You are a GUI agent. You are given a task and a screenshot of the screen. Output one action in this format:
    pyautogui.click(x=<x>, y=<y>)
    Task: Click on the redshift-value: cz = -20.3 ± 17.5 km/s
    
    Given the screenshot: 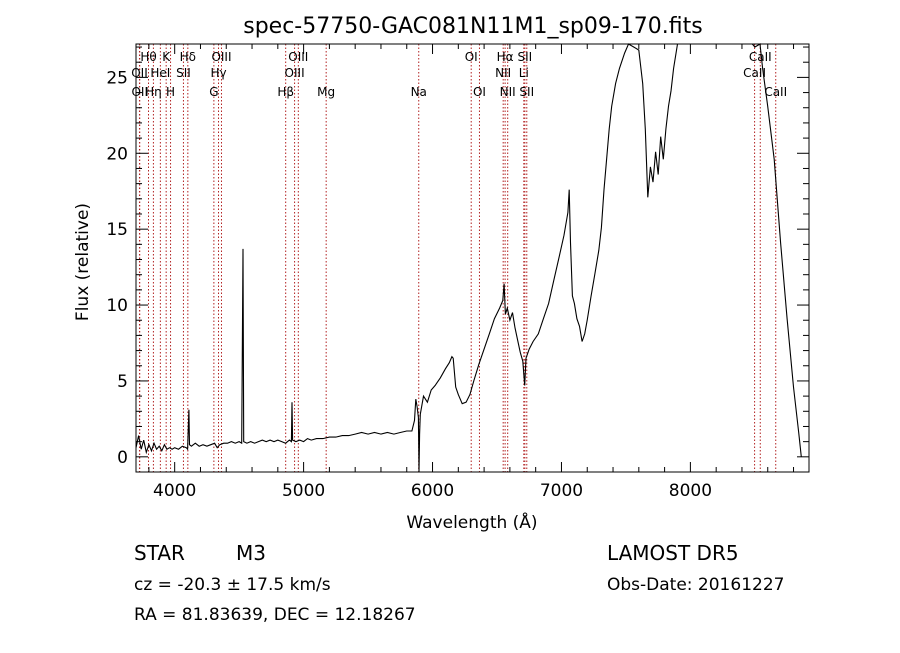 What is the action you would take?
    pyautogui.click(x=232, y=585)
    